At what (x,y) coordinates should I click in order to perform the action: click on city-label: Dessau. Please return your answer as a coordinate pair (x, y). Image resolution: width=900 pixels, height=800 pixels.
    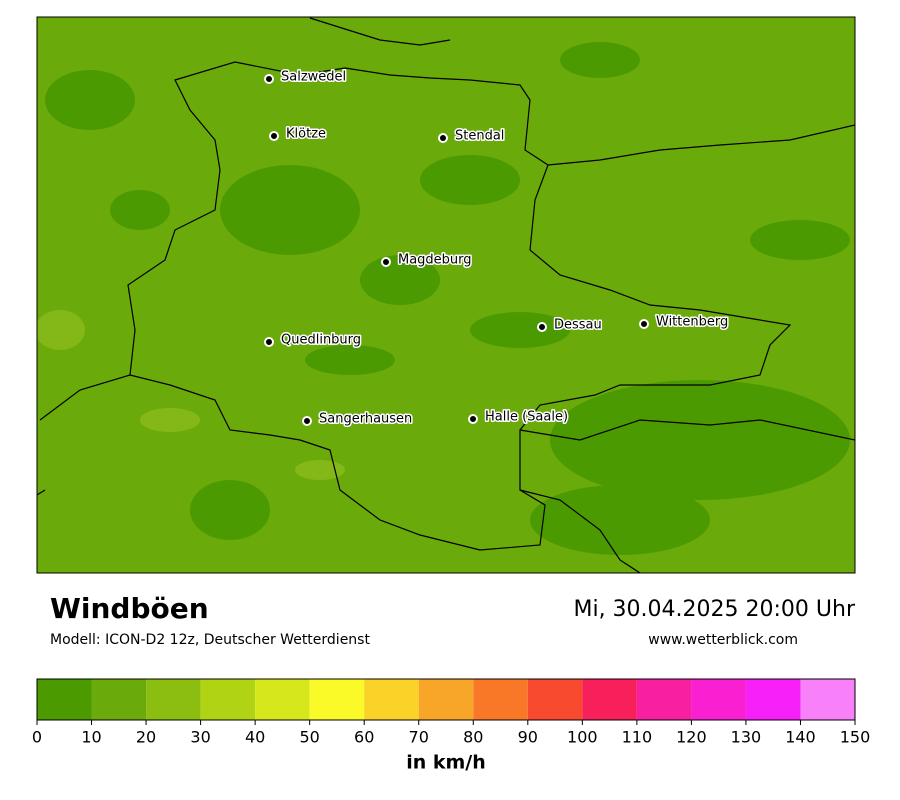
    Looking at the image, I should click on (578, 325).